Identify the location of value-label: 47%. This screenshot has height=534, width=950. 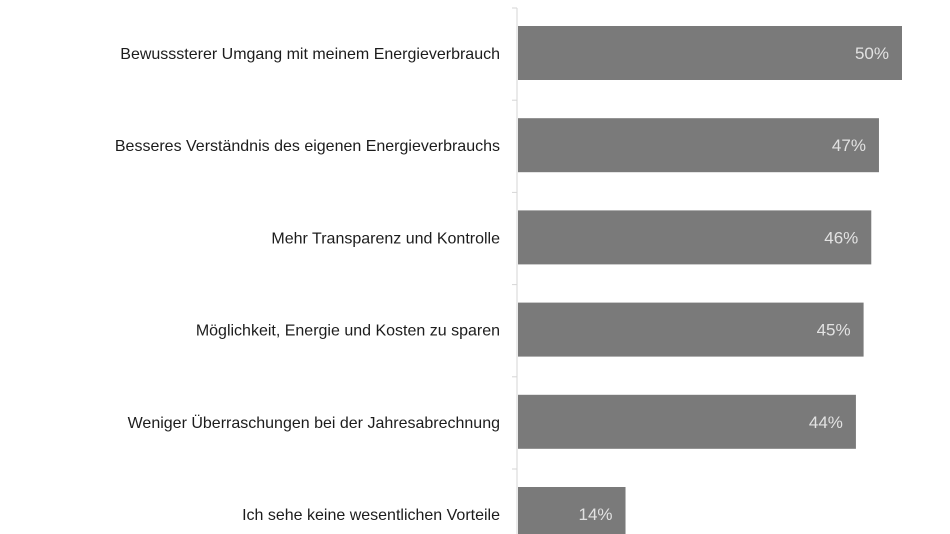
(849, 145).